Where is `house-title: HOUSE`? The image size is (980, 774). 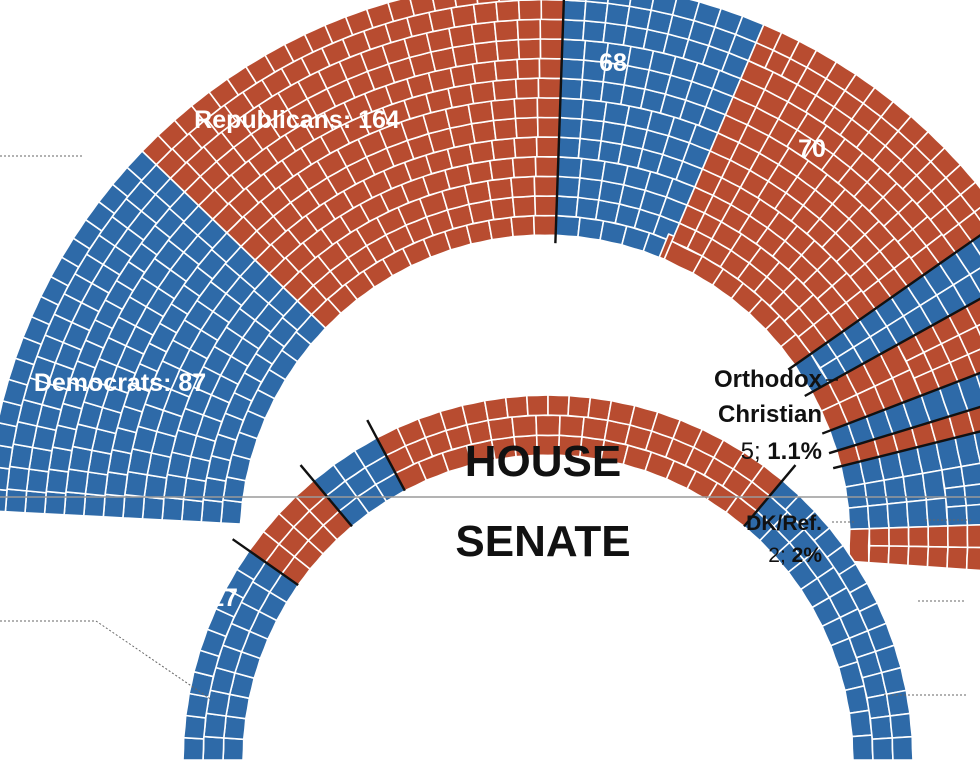 house-title: HOUSE is located at coordinates (543, 461).